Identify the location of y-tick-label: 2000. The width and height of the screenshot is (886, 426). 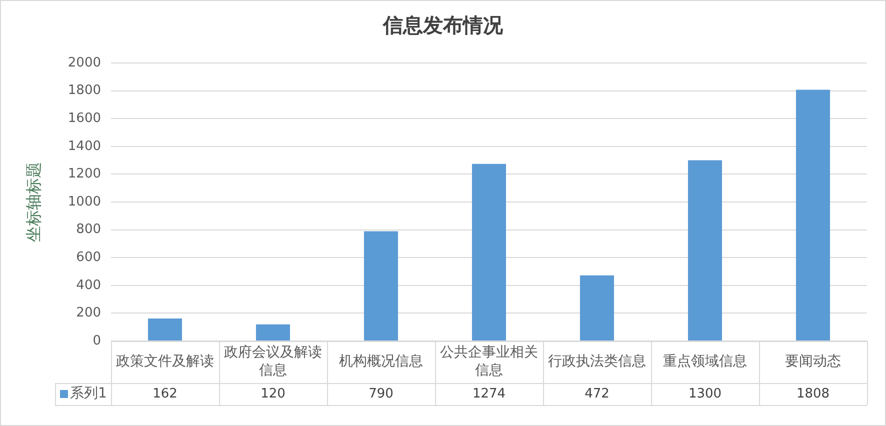
(84, 62).